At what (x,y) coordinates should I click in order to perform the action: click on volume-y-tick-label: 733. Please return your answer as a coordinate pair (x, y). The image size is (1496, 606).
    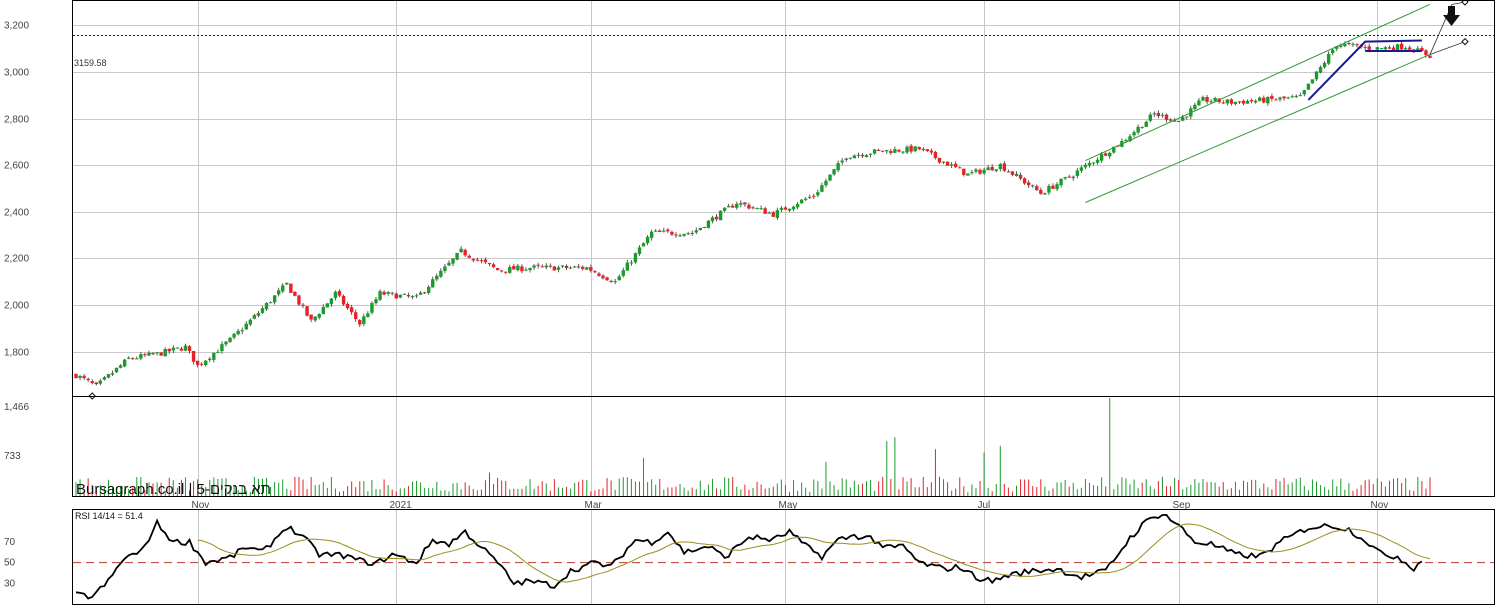
    Looking at the image, I should click on (12, 456).